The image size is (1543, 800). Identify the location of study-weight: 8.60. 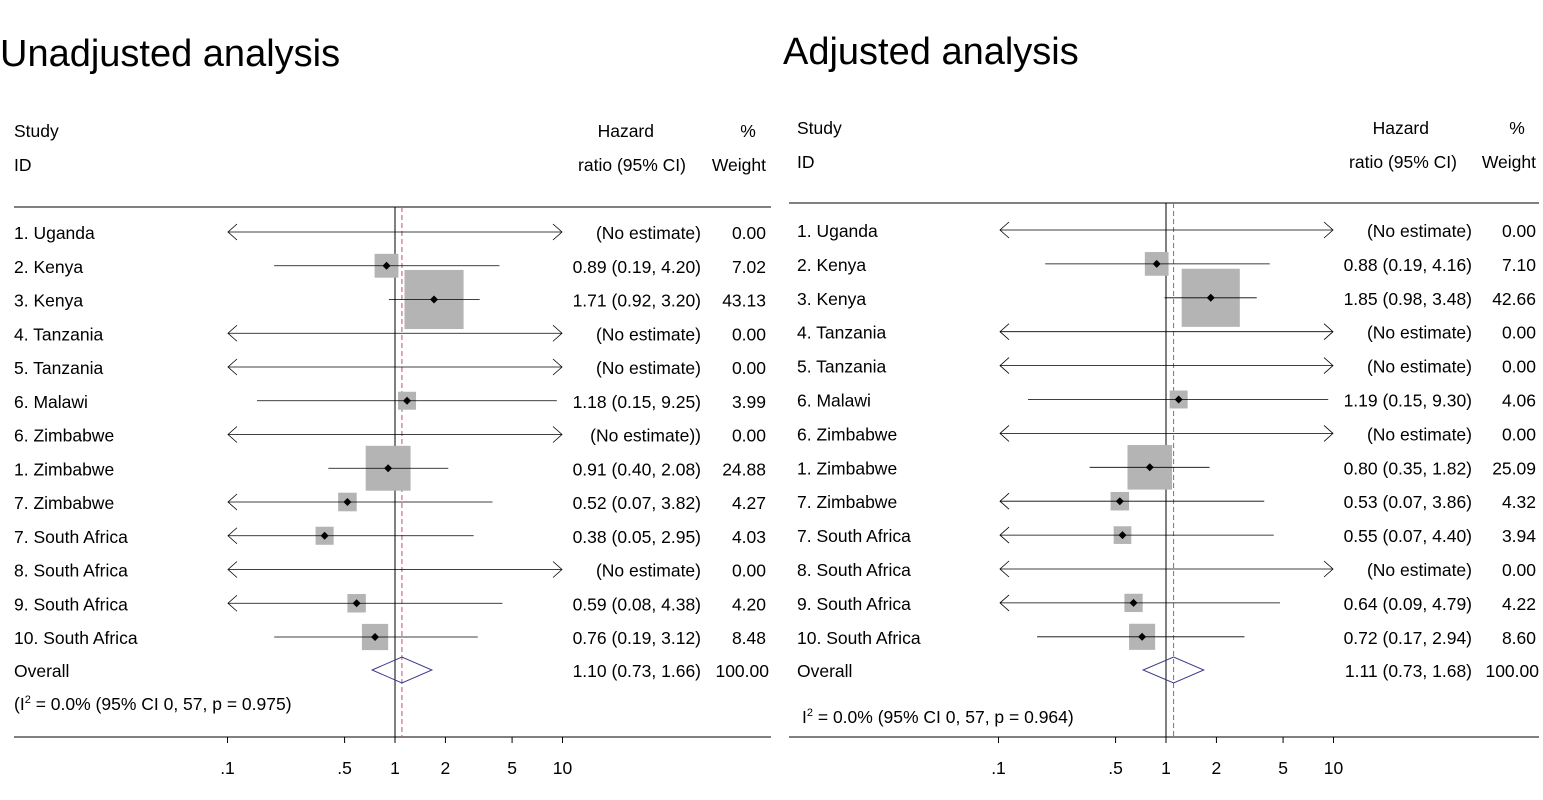
(1519, 638).